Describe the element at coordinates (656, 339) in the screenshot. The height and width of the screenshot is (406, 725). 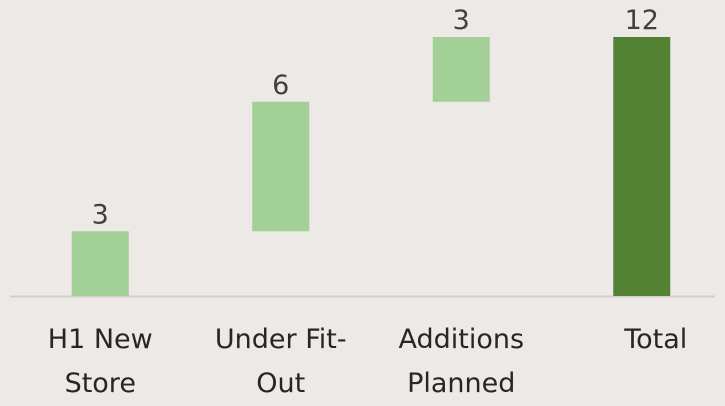
I see `category-label: Total` at that location.